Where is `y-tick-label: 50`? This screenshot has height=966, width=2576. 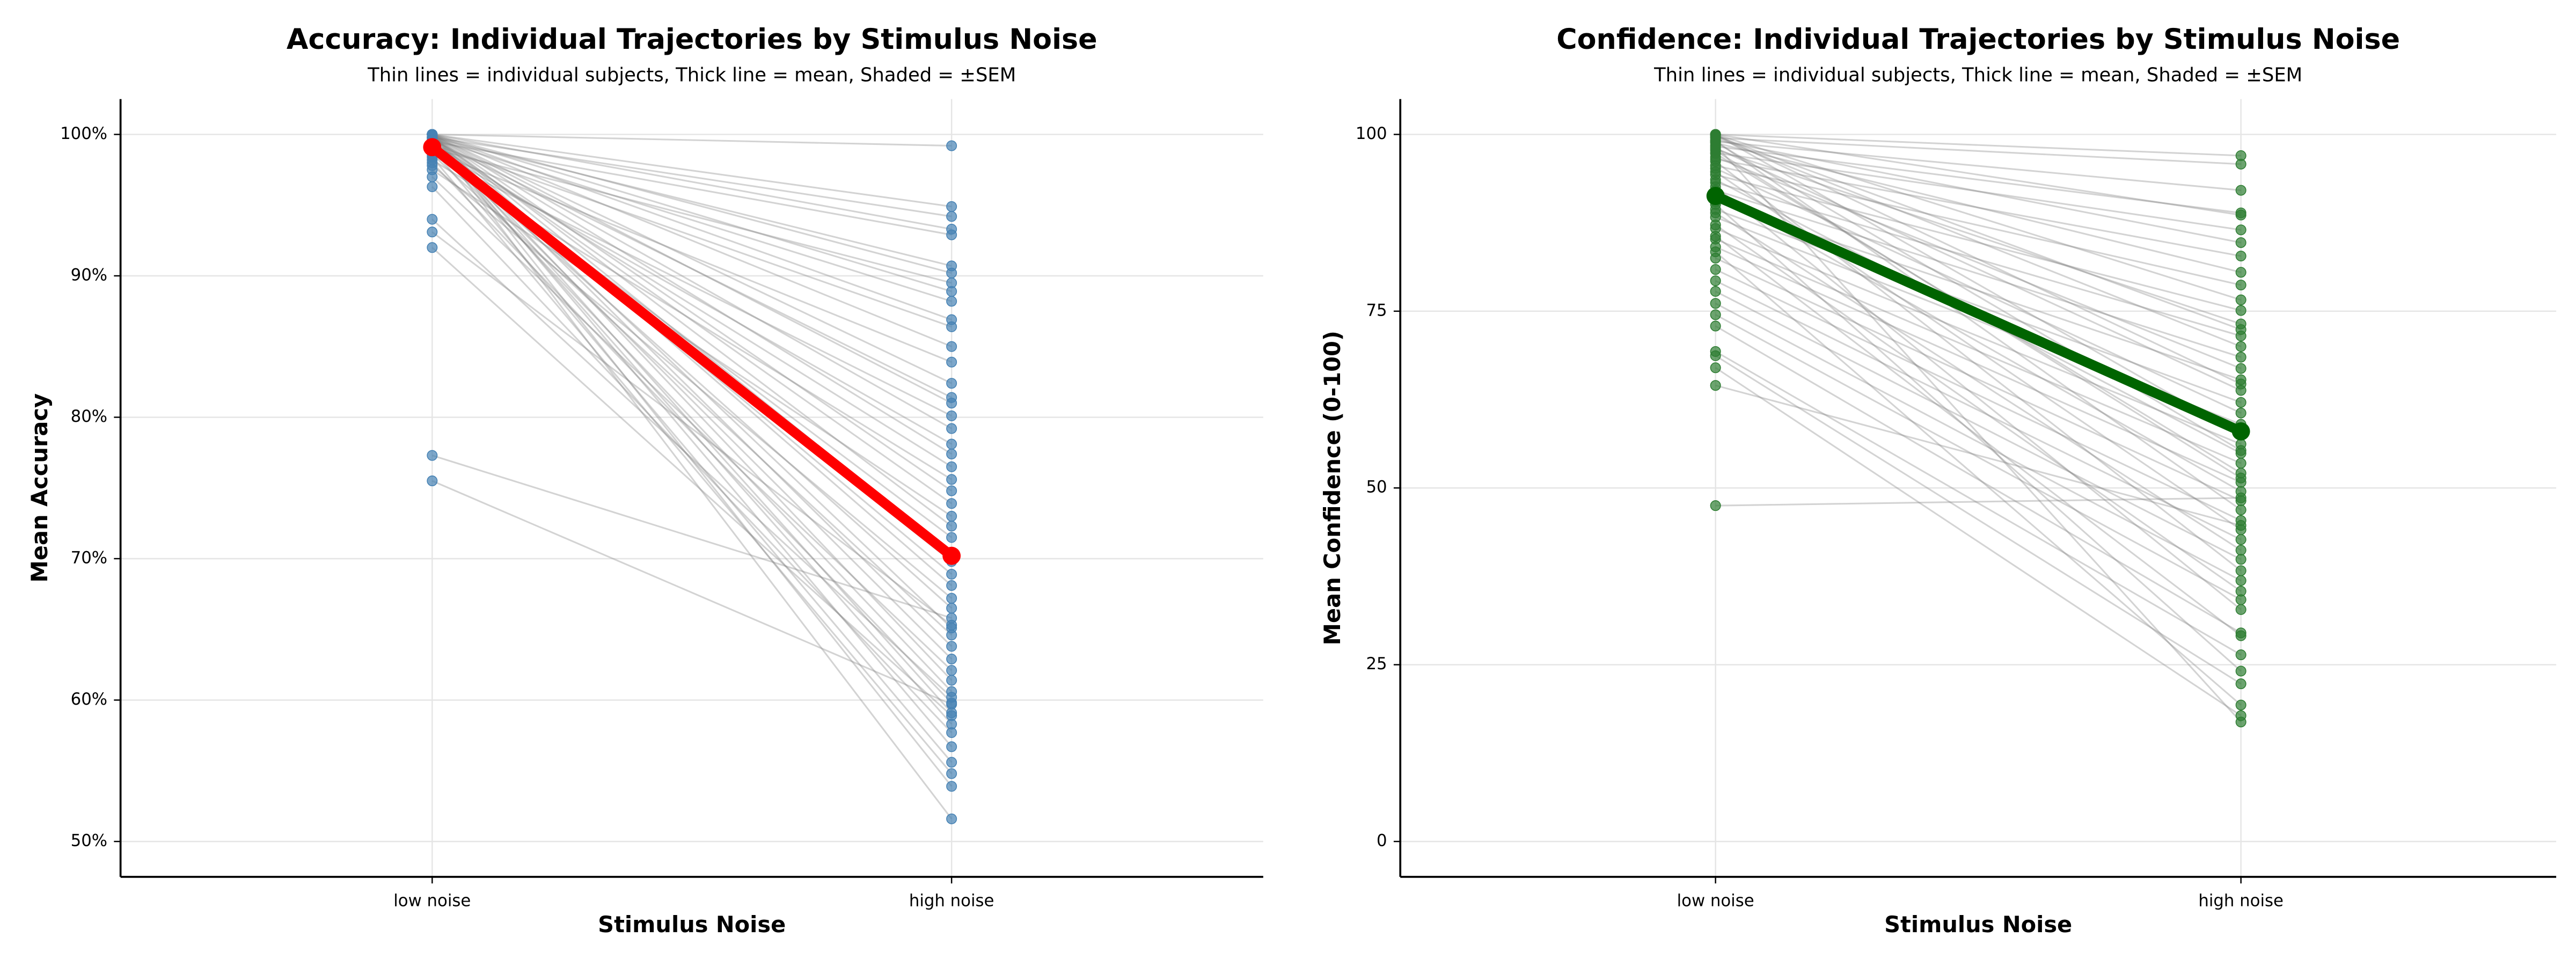
y-tick-label: 50 is located at coordinates (1376, 487).